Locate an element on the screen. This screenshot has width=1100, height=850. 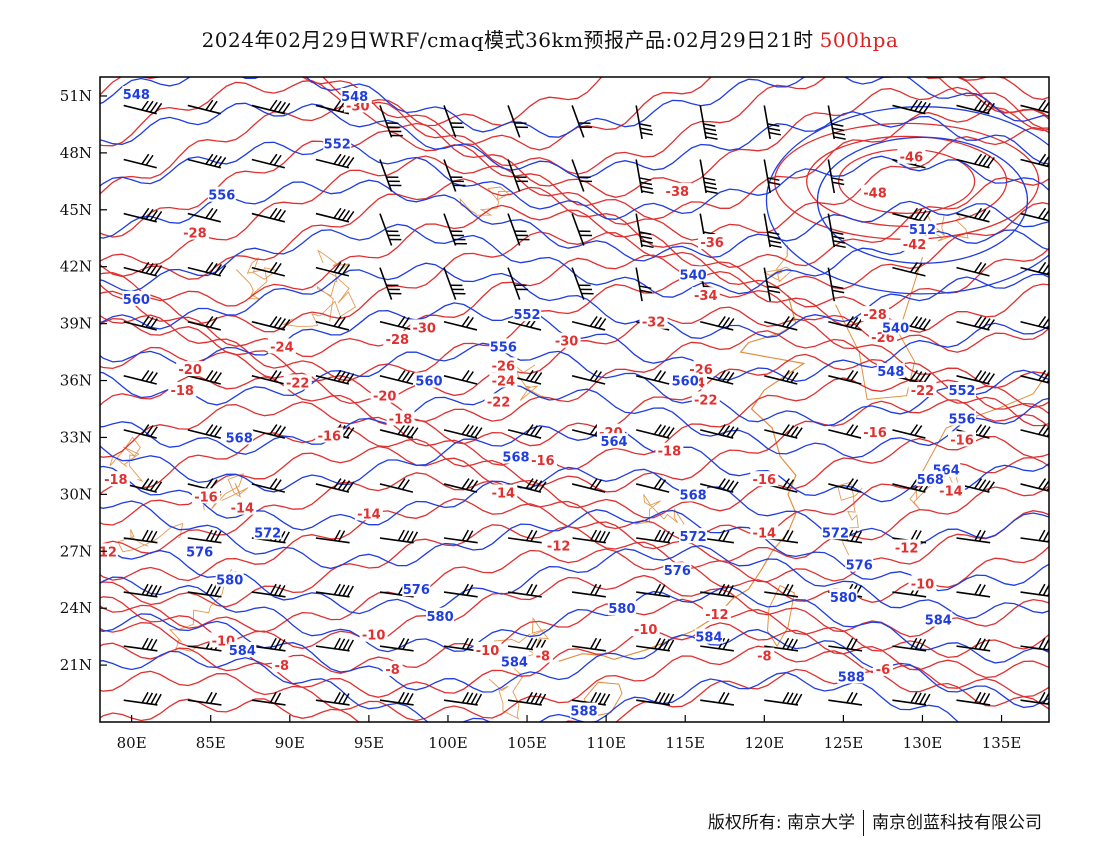
contour-label: -42 is located at coordinates (915, 245).